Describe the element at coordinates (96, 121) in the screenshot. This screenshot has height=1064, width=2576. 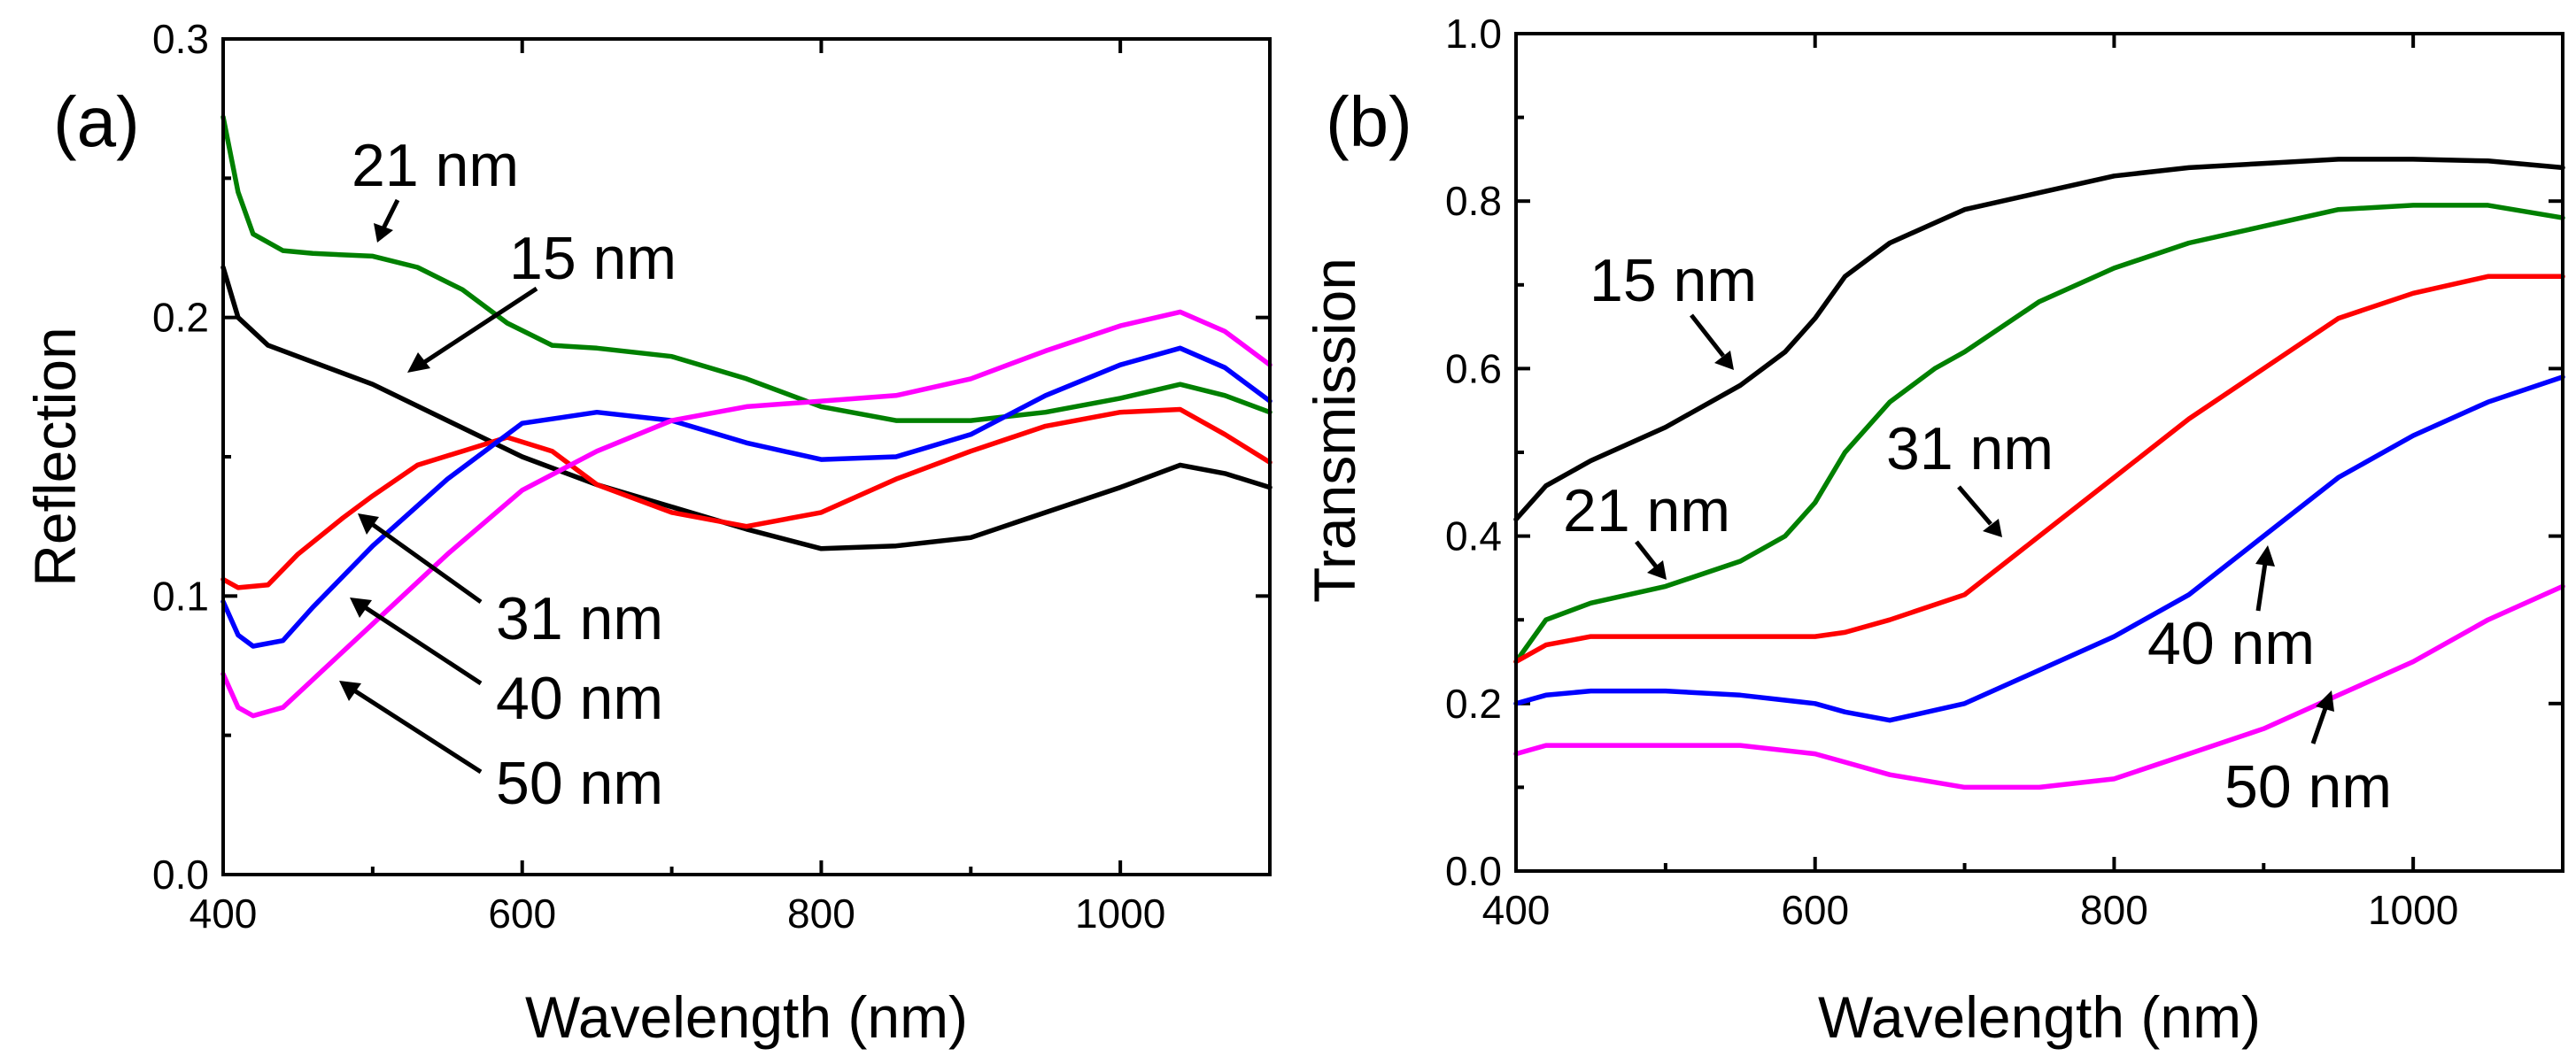
I see `panel-a-label: (a)` at that location.